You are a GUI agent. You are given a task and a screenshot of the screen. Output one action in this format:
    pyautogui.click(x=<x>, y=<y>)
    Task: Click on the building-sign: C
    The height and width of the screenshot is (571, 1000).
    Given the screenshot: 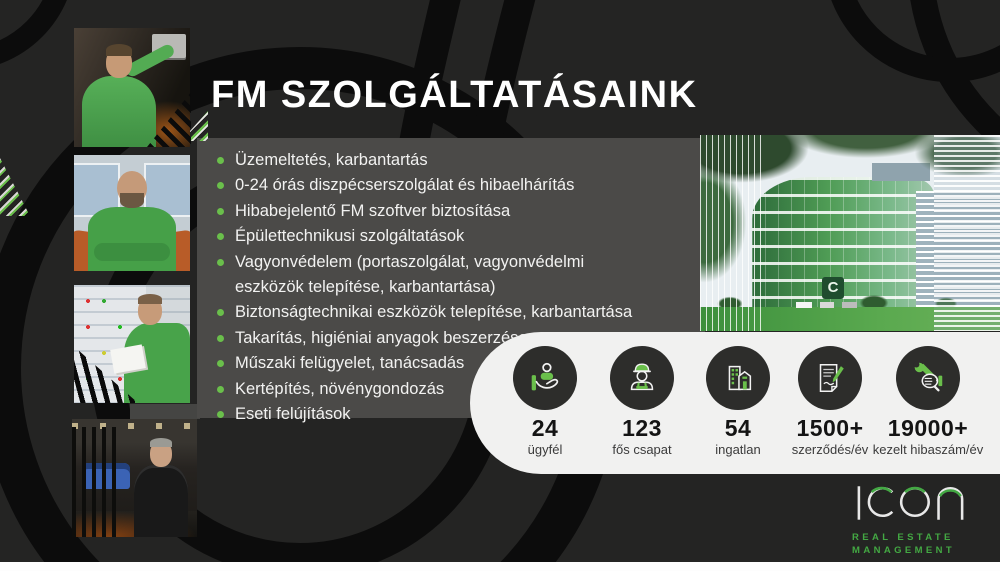 What is the action you would take?
    pyautogui.click(x=833, y=288)
    